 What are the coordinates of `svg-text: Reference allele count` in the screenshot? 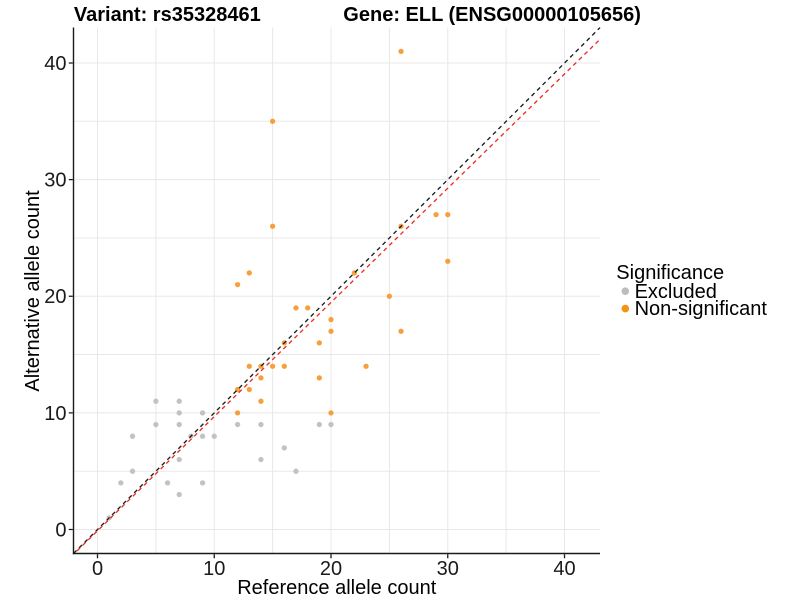 It's located at (336, 588).